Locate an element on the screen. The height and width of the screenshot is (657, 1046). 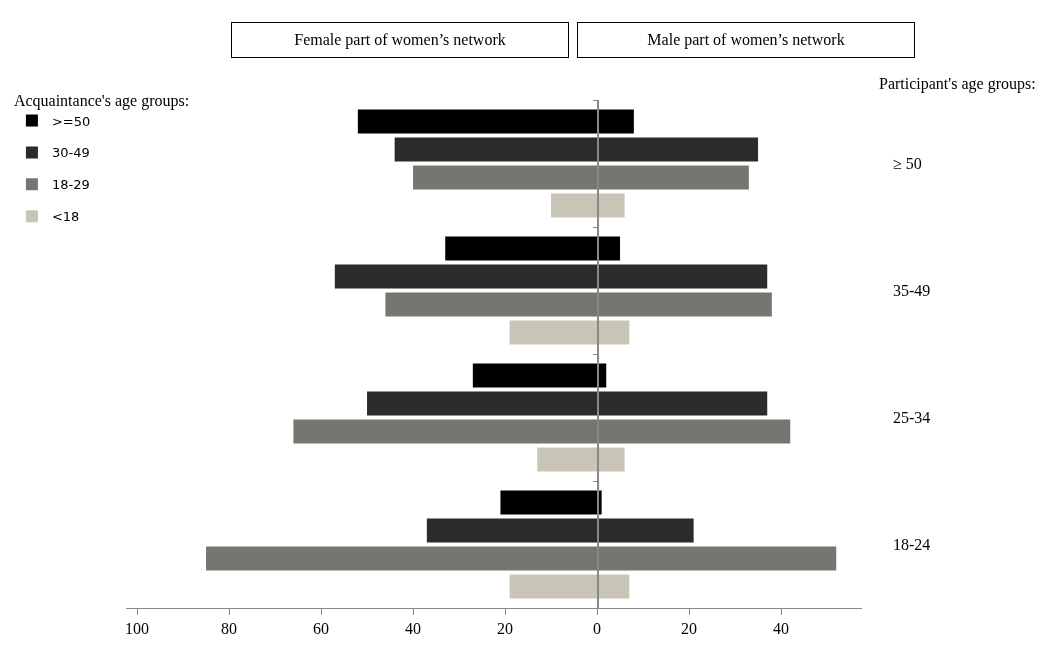
legend-title: Acquaintance's age groups: is located at coordinates (101, 100).